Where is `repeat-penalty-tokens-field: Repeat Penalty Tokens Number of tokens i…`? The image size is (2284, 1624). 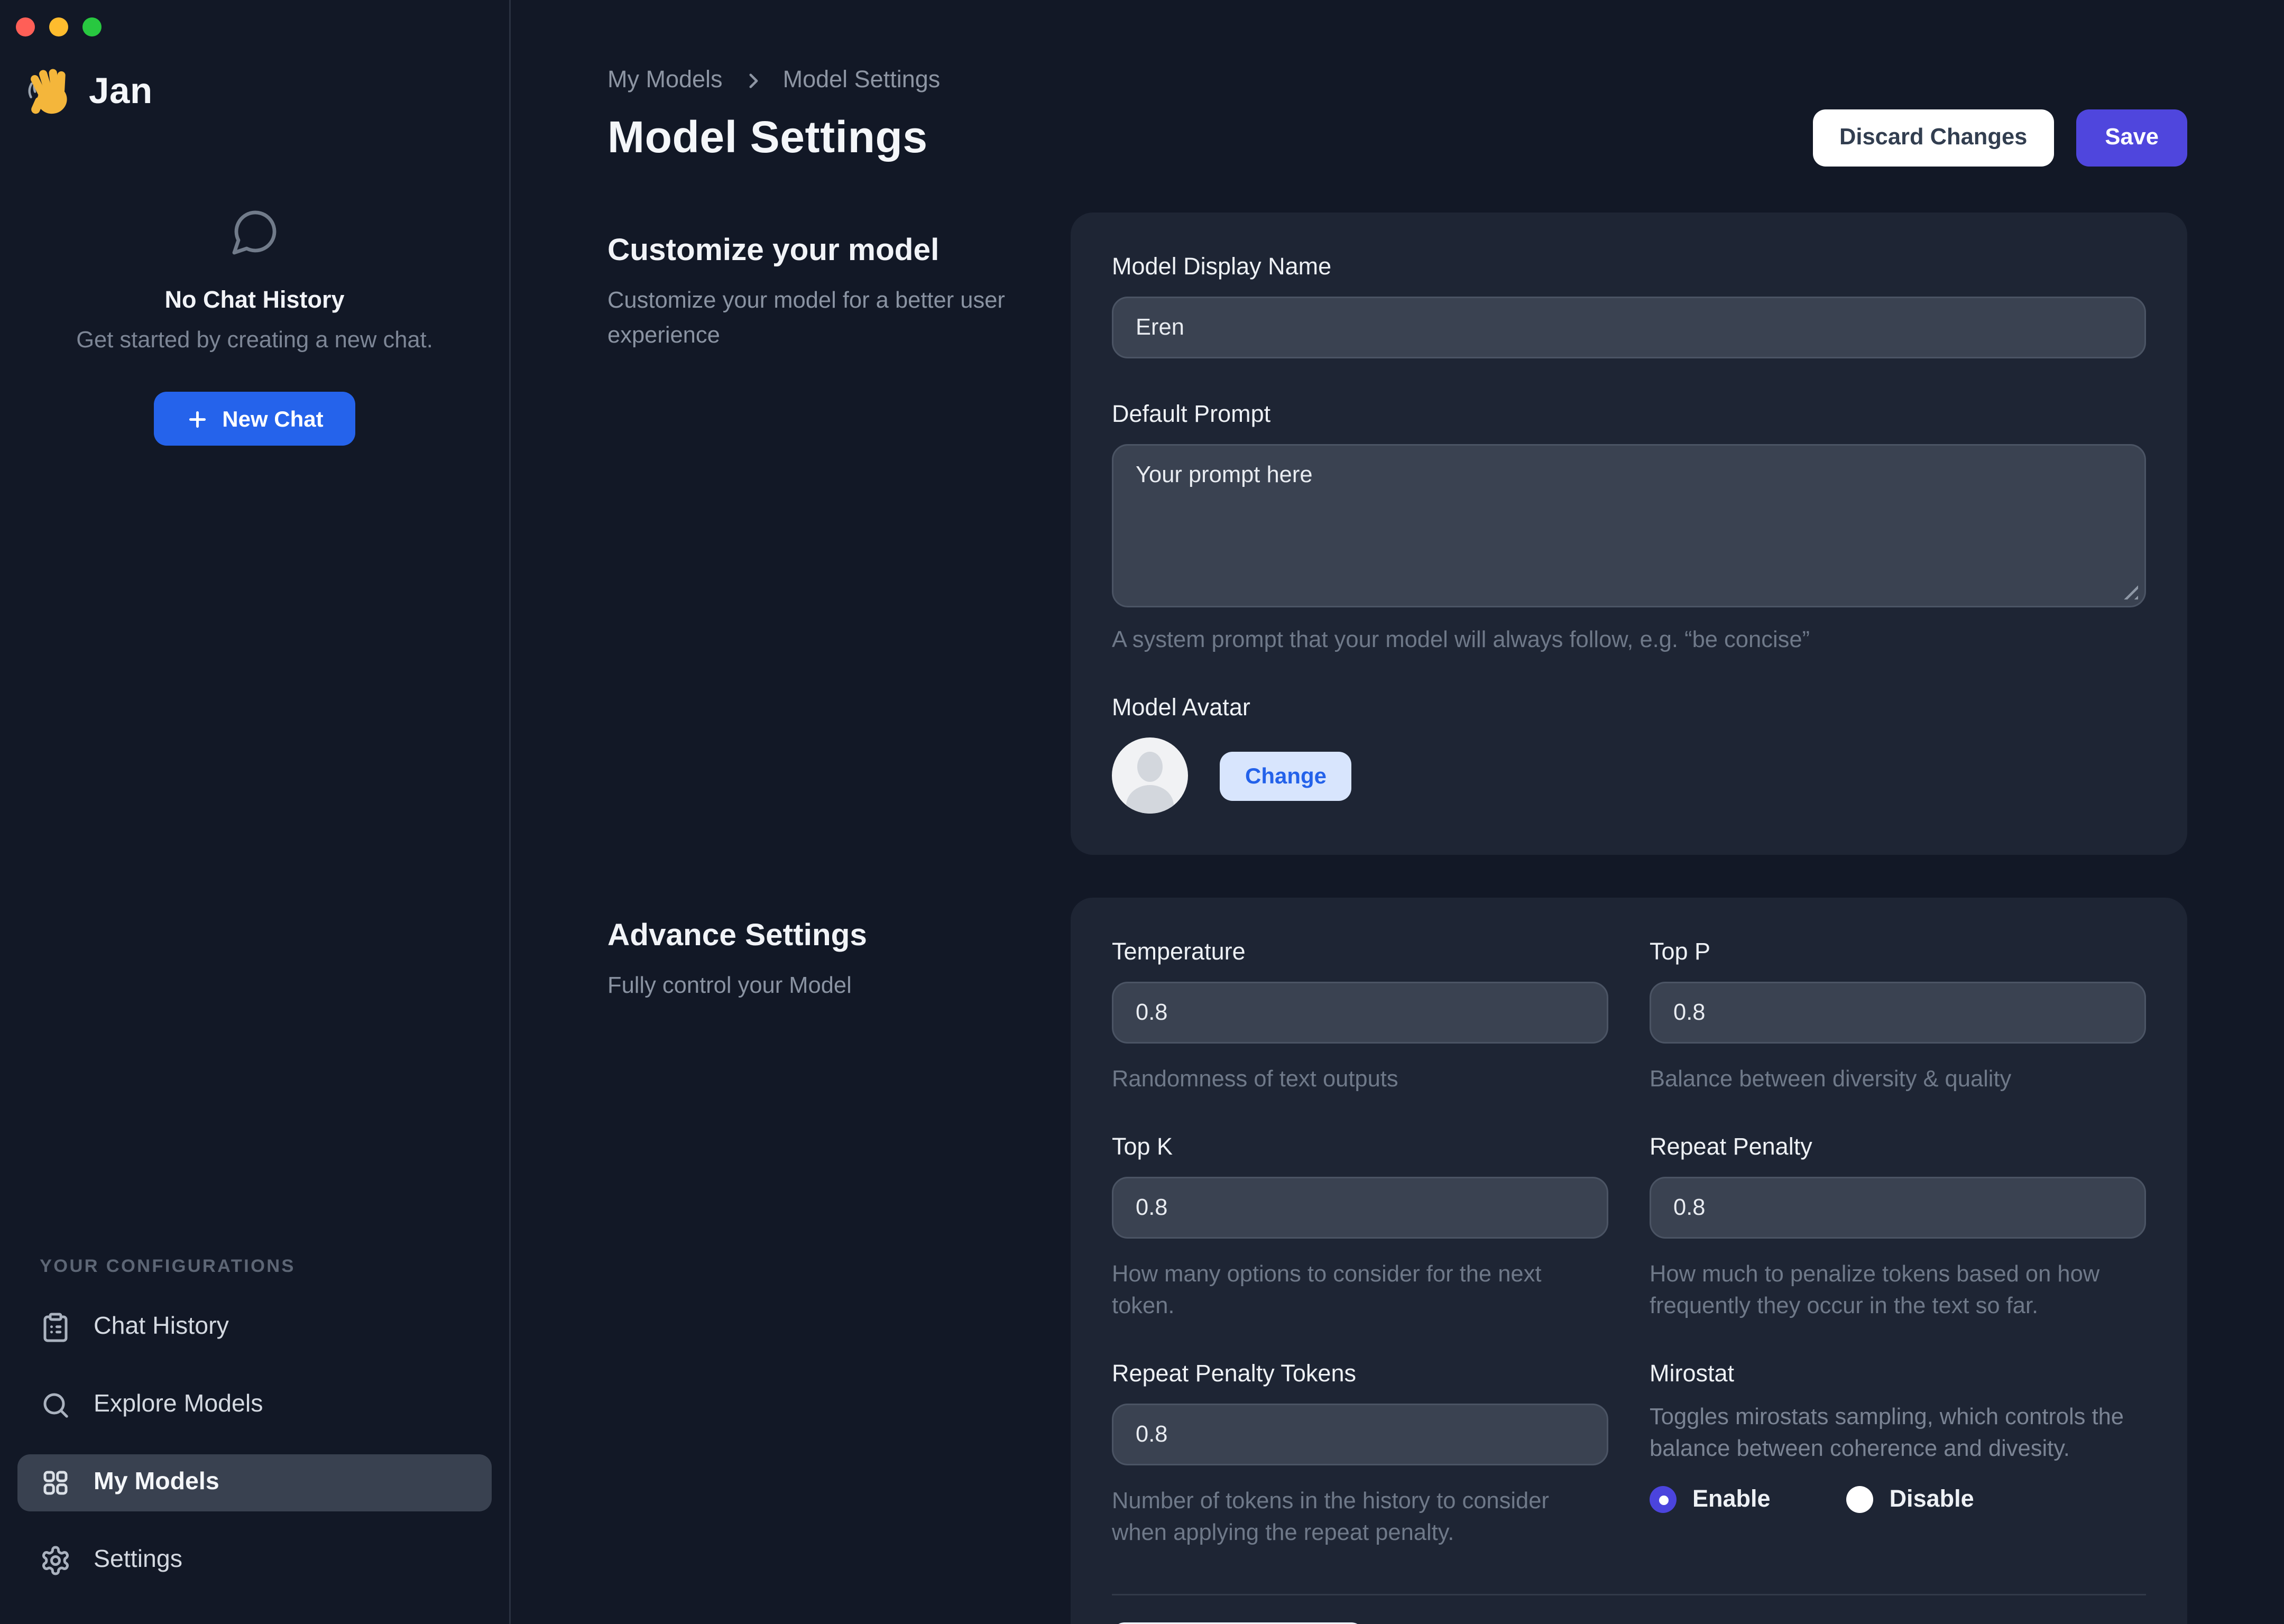
repeat-penalty-tokens-field: Repeat Penalty Tokens Number of tokens i… is located at coordinates (1360, 1455).